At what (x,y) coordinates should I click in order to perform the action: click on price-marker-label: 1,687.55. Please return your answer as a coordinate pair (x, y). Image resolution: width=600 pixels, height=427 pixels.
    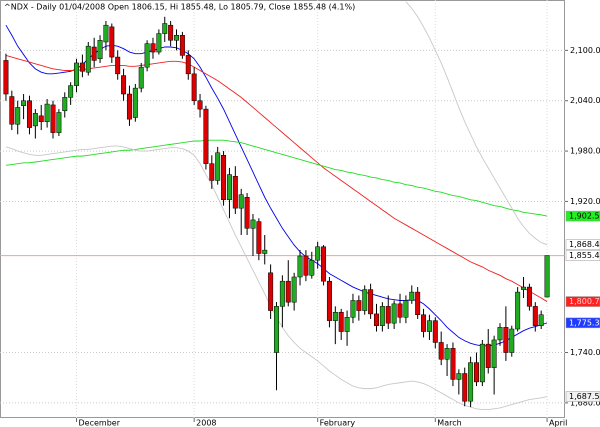
    Looking at the image, I should click on (584, 396).